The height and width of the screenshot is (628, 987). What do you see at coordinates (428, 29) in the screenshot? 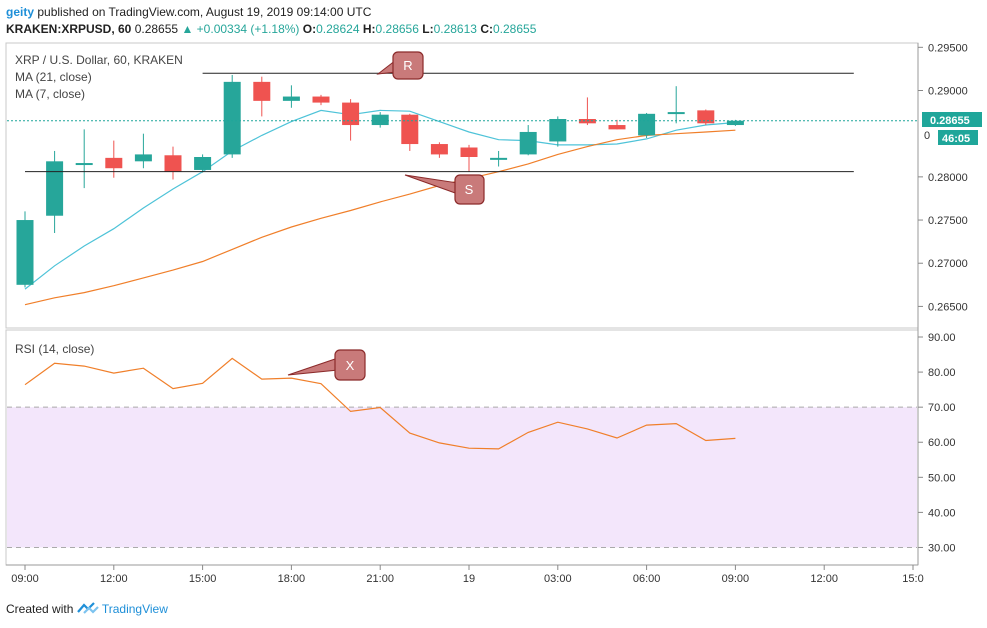
I see `low-label: L:` at bounding box center [428, 29].